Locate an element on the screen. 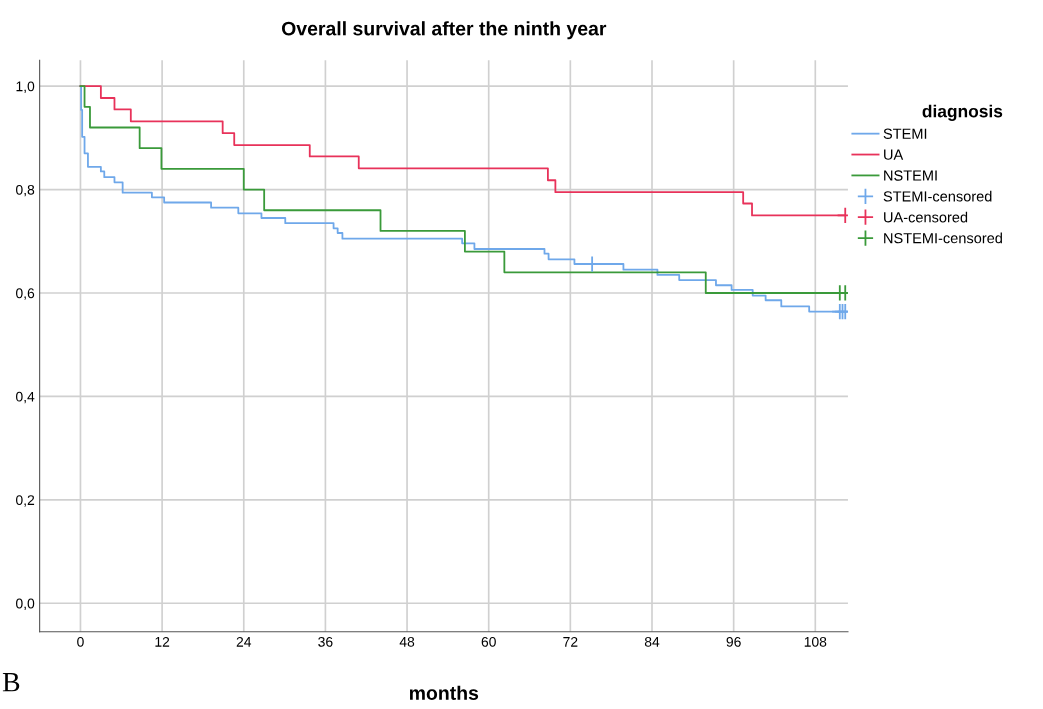  x-tick-label: 108 is located at coordinates (815, 641).